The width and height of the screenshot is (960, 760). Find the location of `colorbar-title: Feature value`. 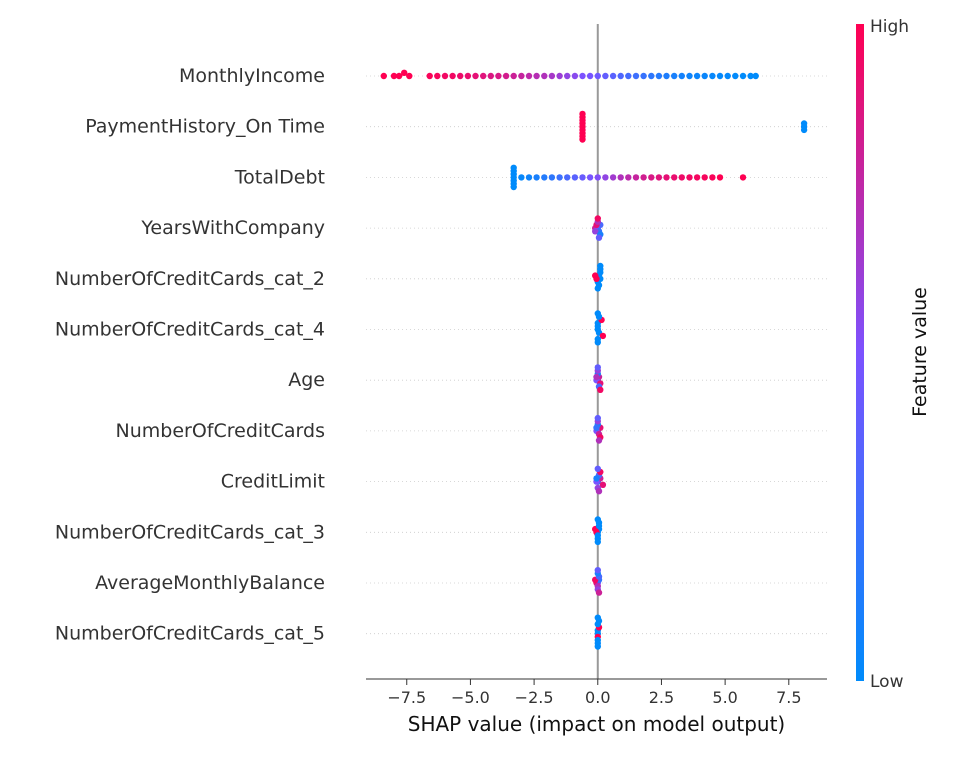

colorbar-title: Feature value is located at coordinates (920, 352).